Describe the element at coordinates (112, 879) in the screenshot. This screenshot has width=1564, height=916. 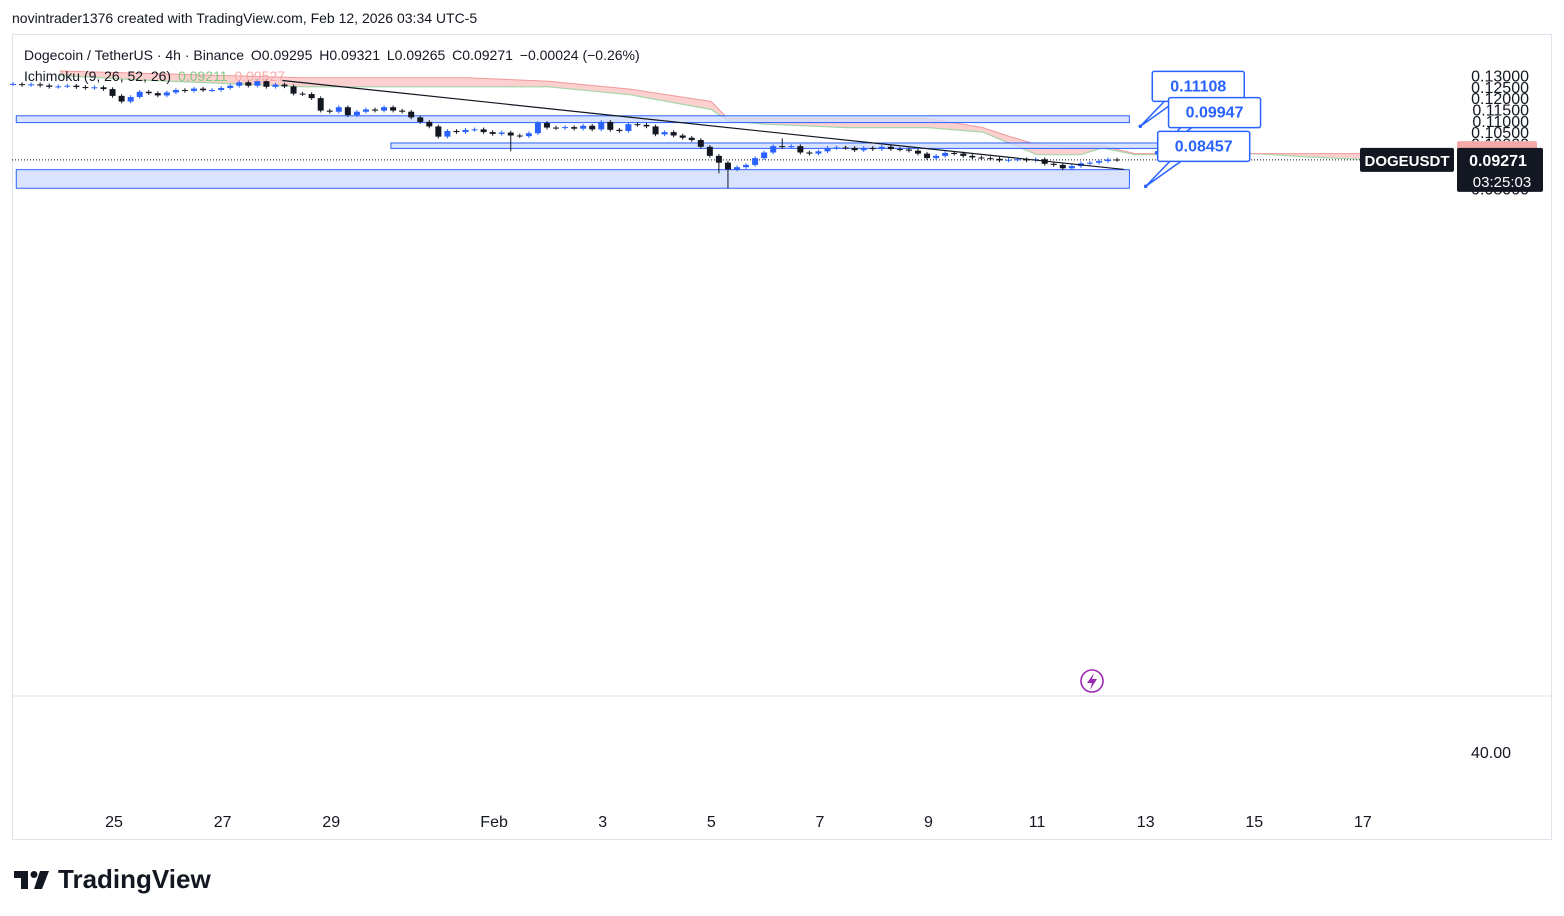
I see `tradingview-logo: TradingView` at that location.